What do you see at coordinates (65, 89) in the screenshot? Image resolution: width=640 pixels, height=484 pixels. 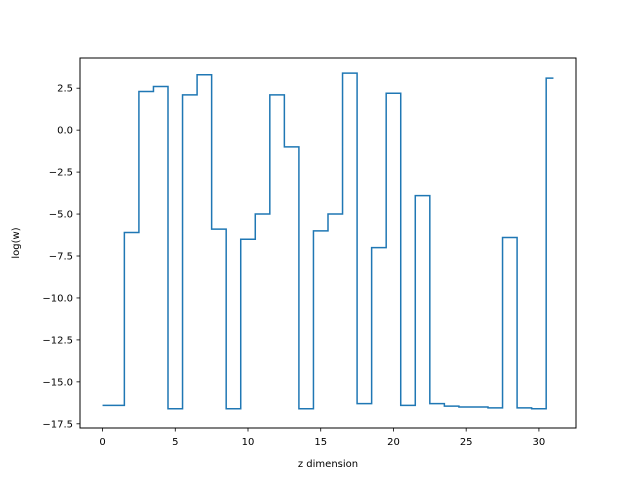 I see `y-tick-label: 2.5` at bounding box center [65, 89].